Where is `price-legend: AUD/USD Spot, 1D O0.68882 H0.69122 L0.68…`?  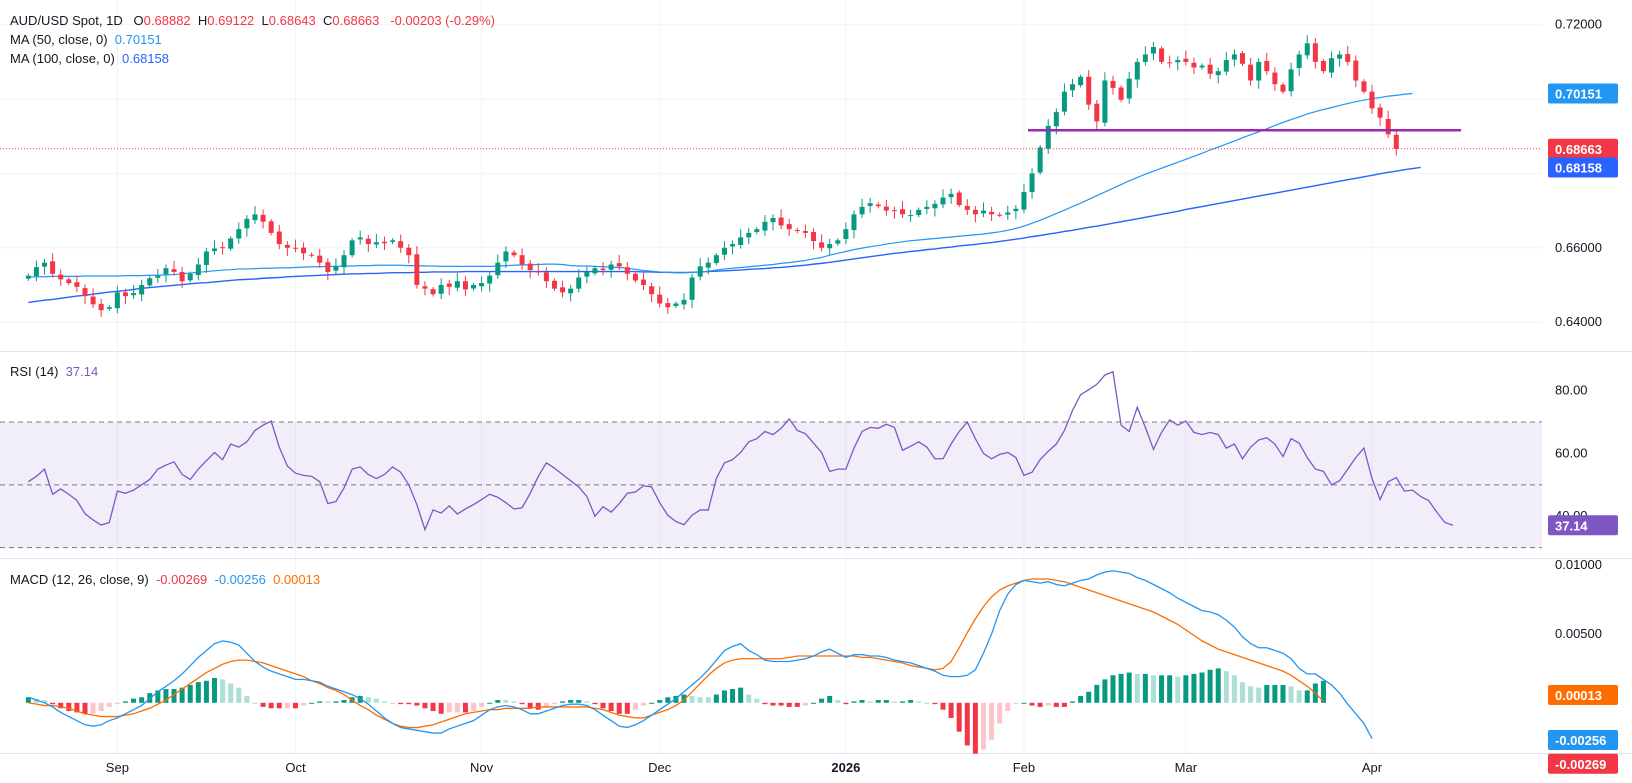 price-legend: AUD/USD Spot, 1D O0.68882 H0.69122 L0.68… is located at coordinates (252, 20).